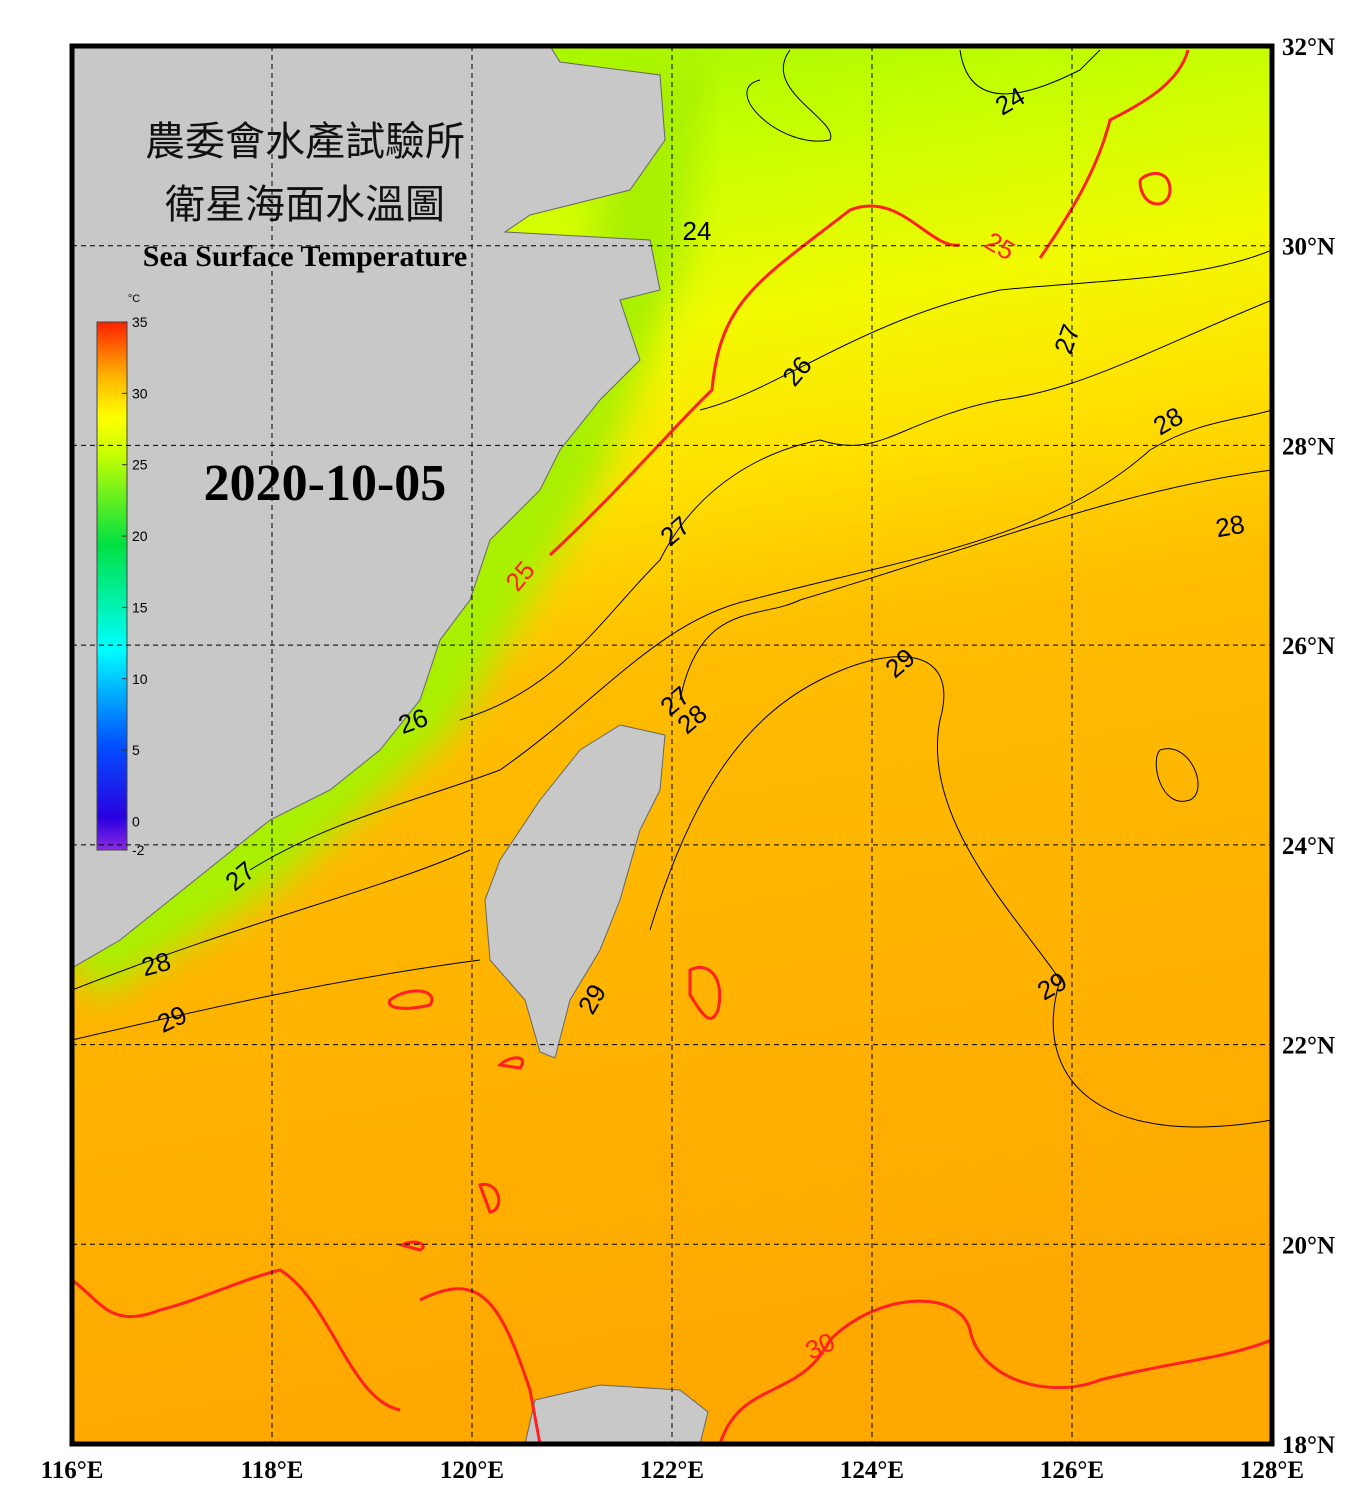 This screenshot has height=1500, width=1350. What do you see at coordinates (112, 586) in the screenshot?
I see `colorbar` at bounding box center [112, 586].